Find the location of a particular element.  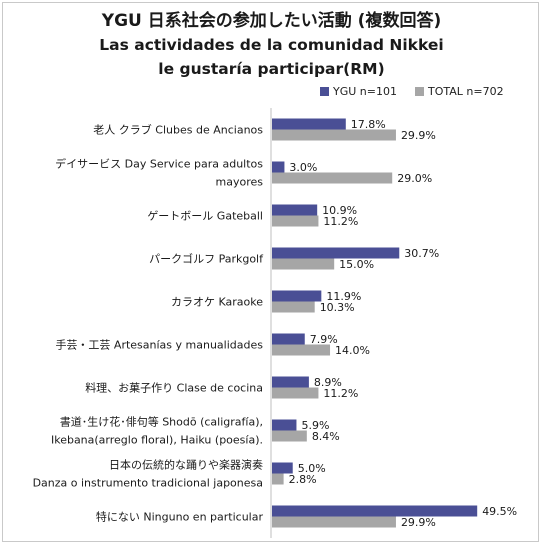

category-label: Ikebana(arreglo floral), Haiku (poesía). is located at coordinates (157, 440).